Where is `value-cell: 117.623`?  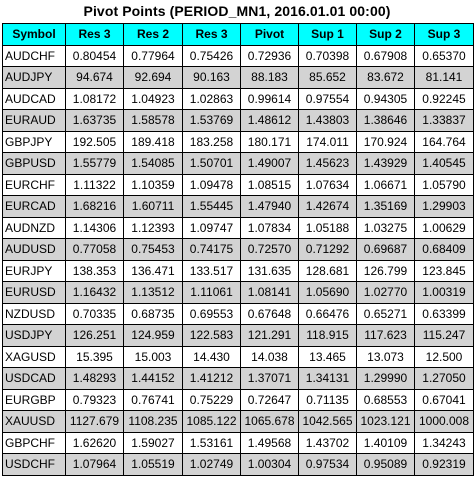
value-cell: 117.623 is located at coordinates (385, 335).